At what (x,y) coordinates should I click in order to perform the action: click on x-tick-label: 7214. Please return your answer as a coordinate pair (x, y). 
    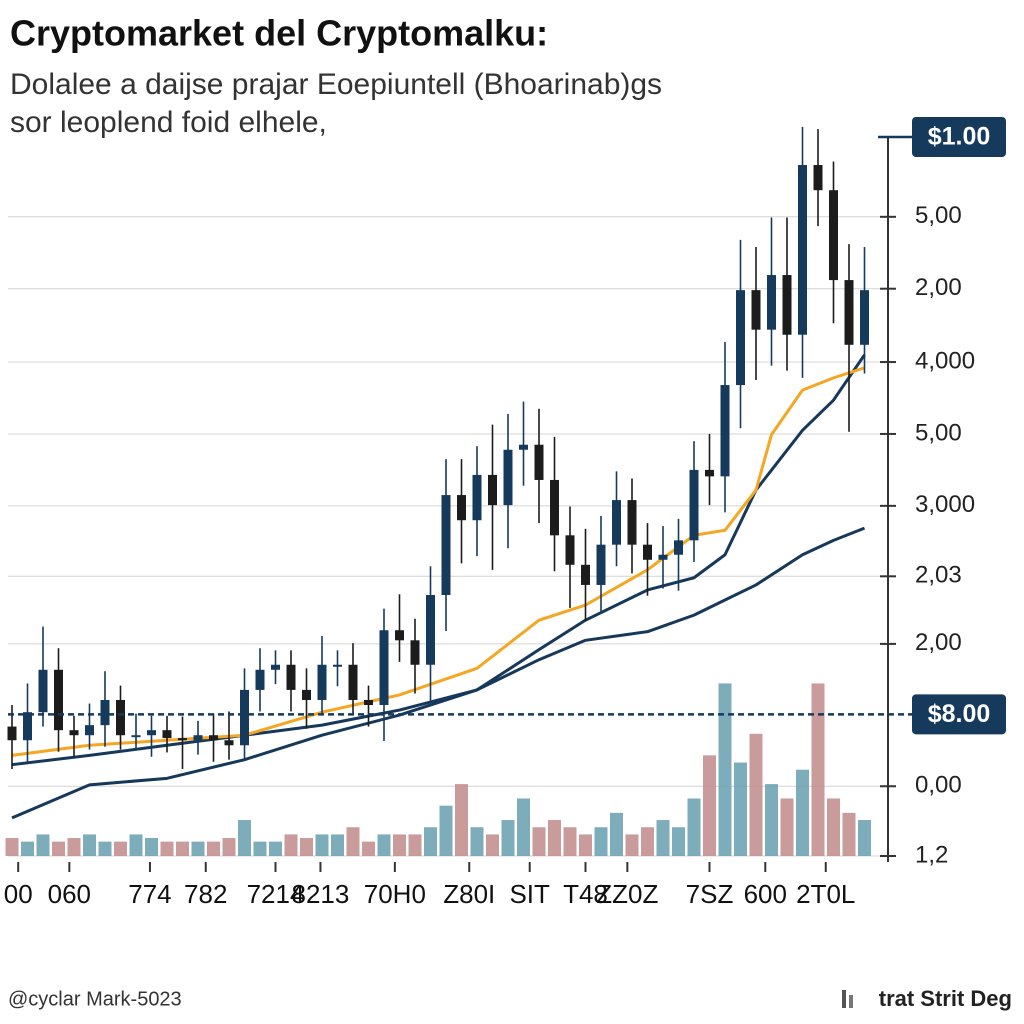
    Looking at the image, I should click on (276, 894).